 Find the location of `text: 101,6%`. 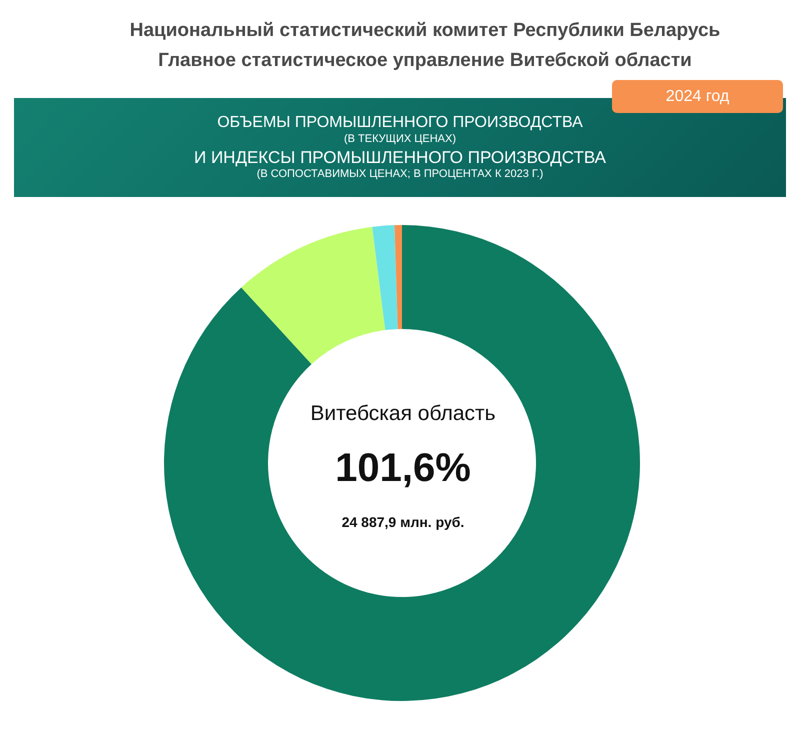

text: 101,6% is located at coordinates (403, 468).